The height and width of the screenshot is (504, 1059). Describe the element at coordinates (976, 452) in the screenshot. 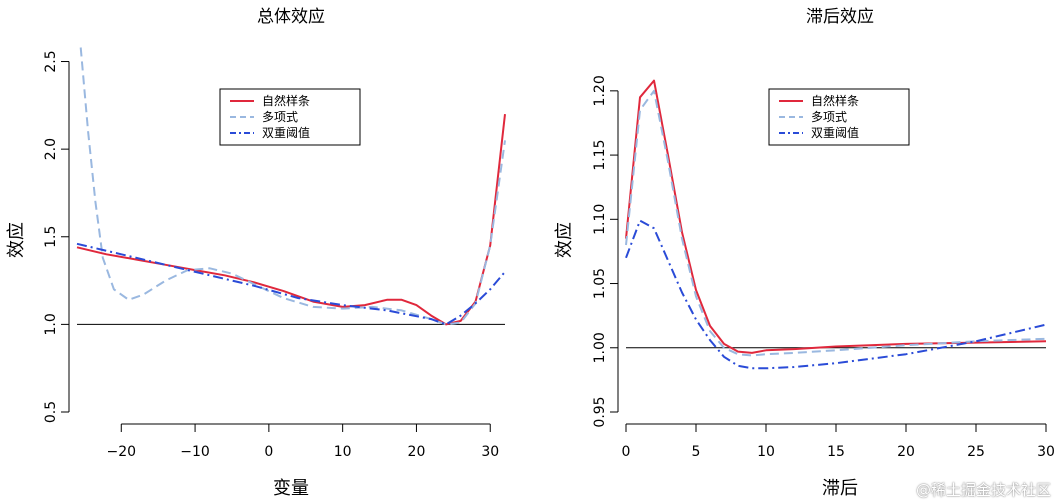

I see `x-tick-label: 25` at that location.